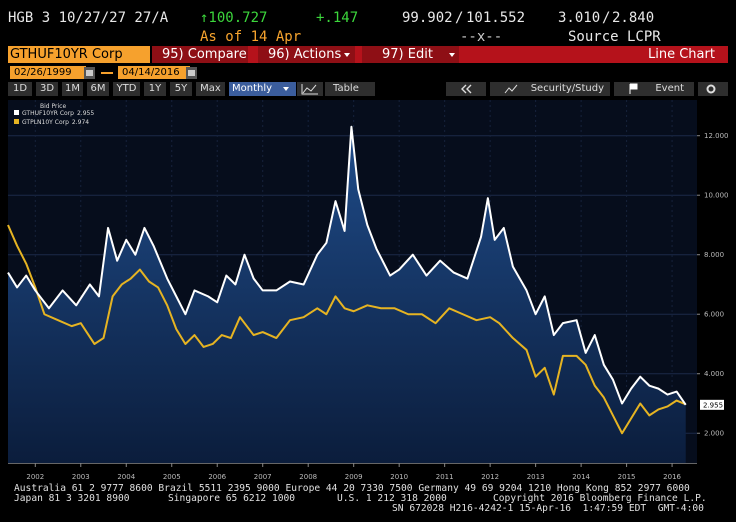 The height and width of the screenshot is (522, 736). What do you see at coordinates (155, 89) in the screenshot?
I see `period-button: 1Y` at bounding box center [155, 89].